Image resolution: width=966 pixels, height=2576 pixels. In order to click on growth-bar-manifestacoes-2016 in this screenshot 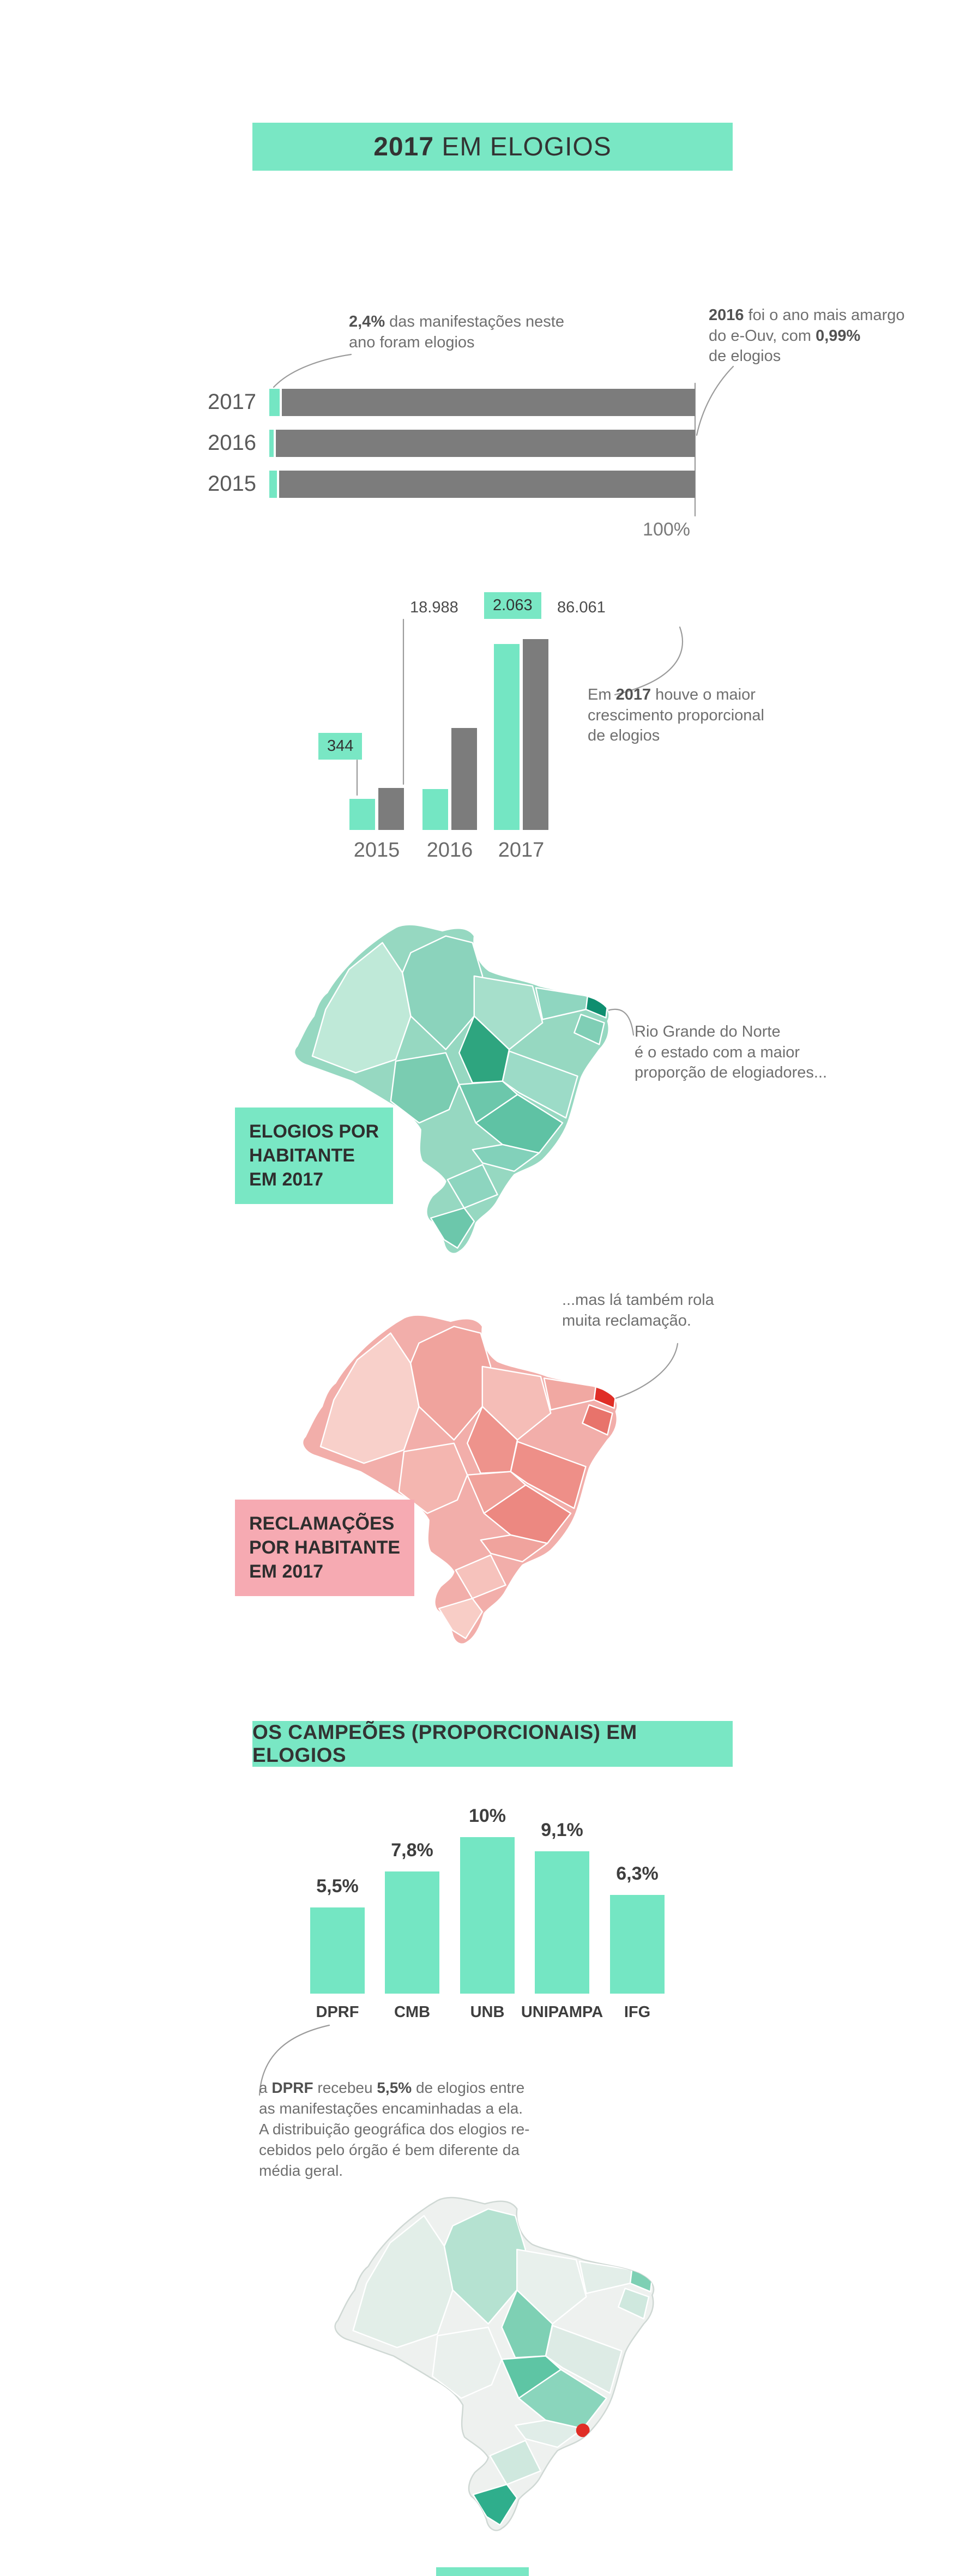, I will do `click(464, 779)`.